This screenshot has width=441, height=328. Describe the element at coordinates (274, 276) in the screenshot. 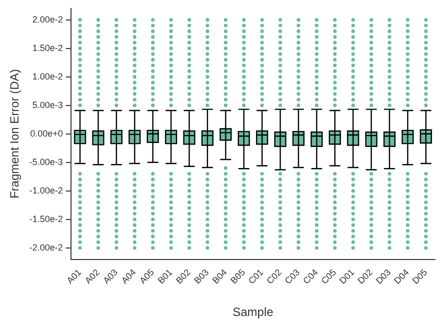

I see `x-tick-label: C02` at that location.